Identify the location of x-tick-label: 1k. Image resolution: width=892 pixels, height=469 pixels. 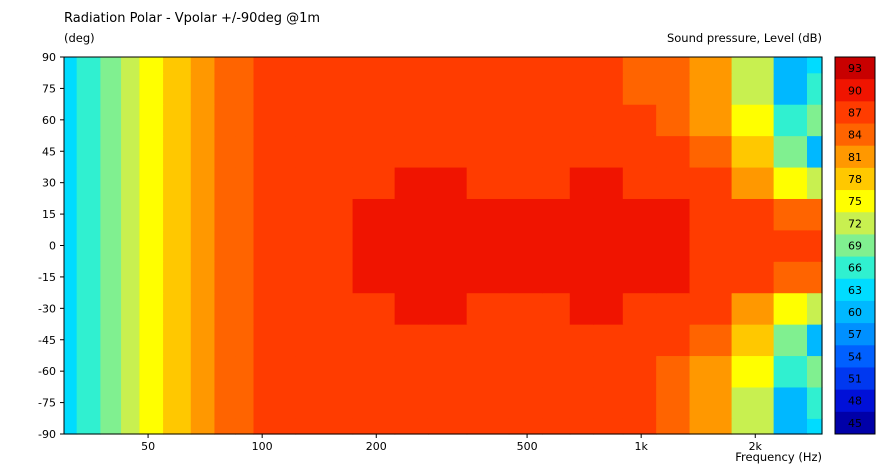
(641, 446).